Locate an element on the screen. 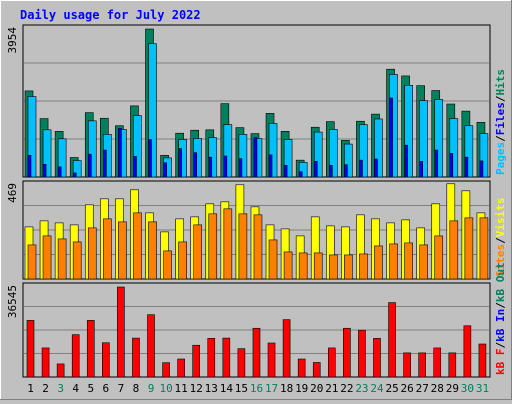 The image size is (512, 404). x-tick-label: 22 is located at coordinates (346, 388).